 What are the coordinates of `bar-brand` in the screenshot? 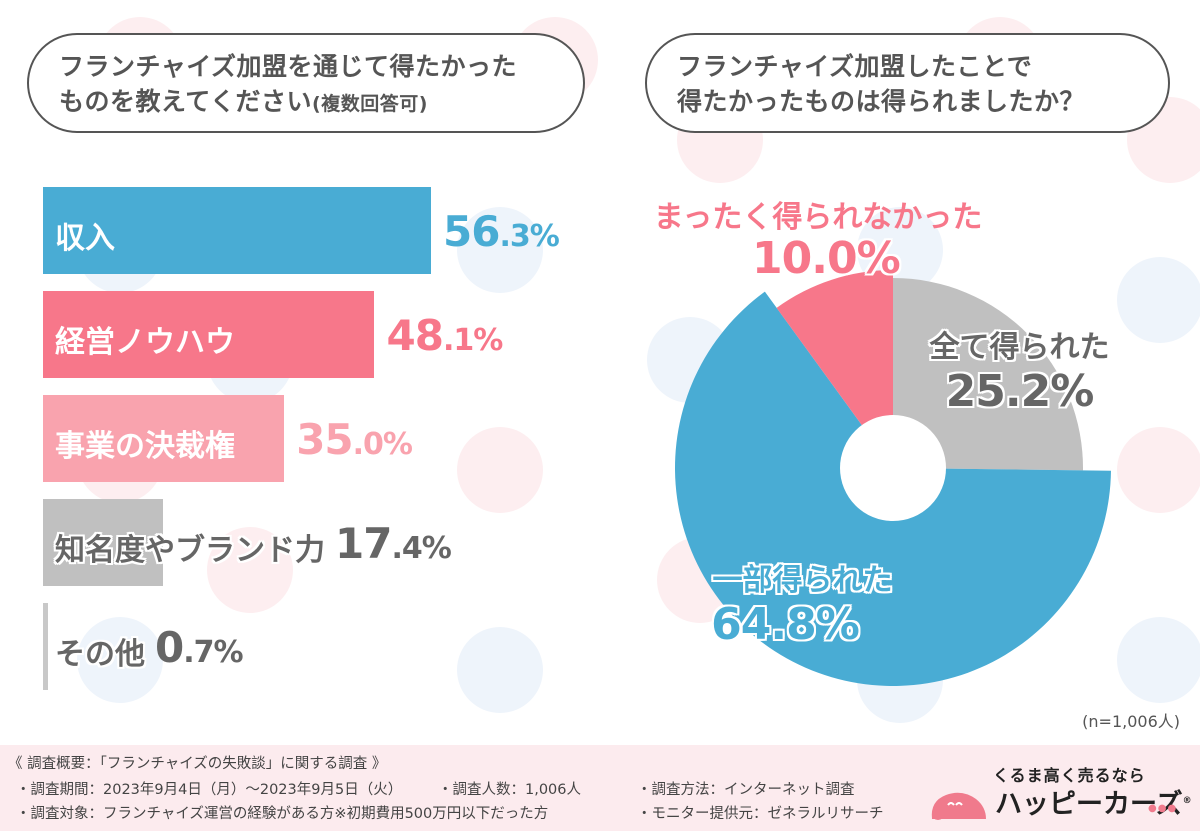 It's located at (103, 542).